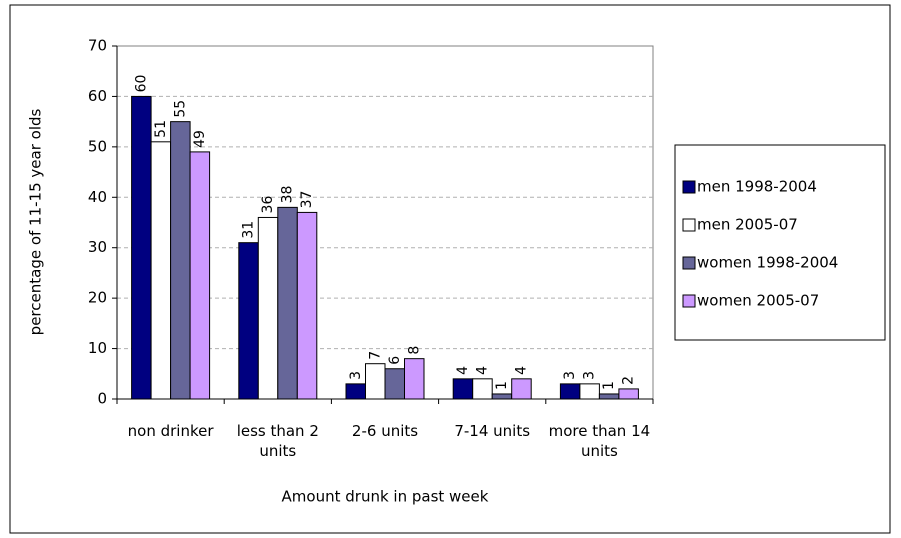 This screenshot has width=901, height=538. What do you see at coordinates (767, 263) in the screenshot?
I see `legend-label: women 1998-2004` at bounding box center [767, 263].